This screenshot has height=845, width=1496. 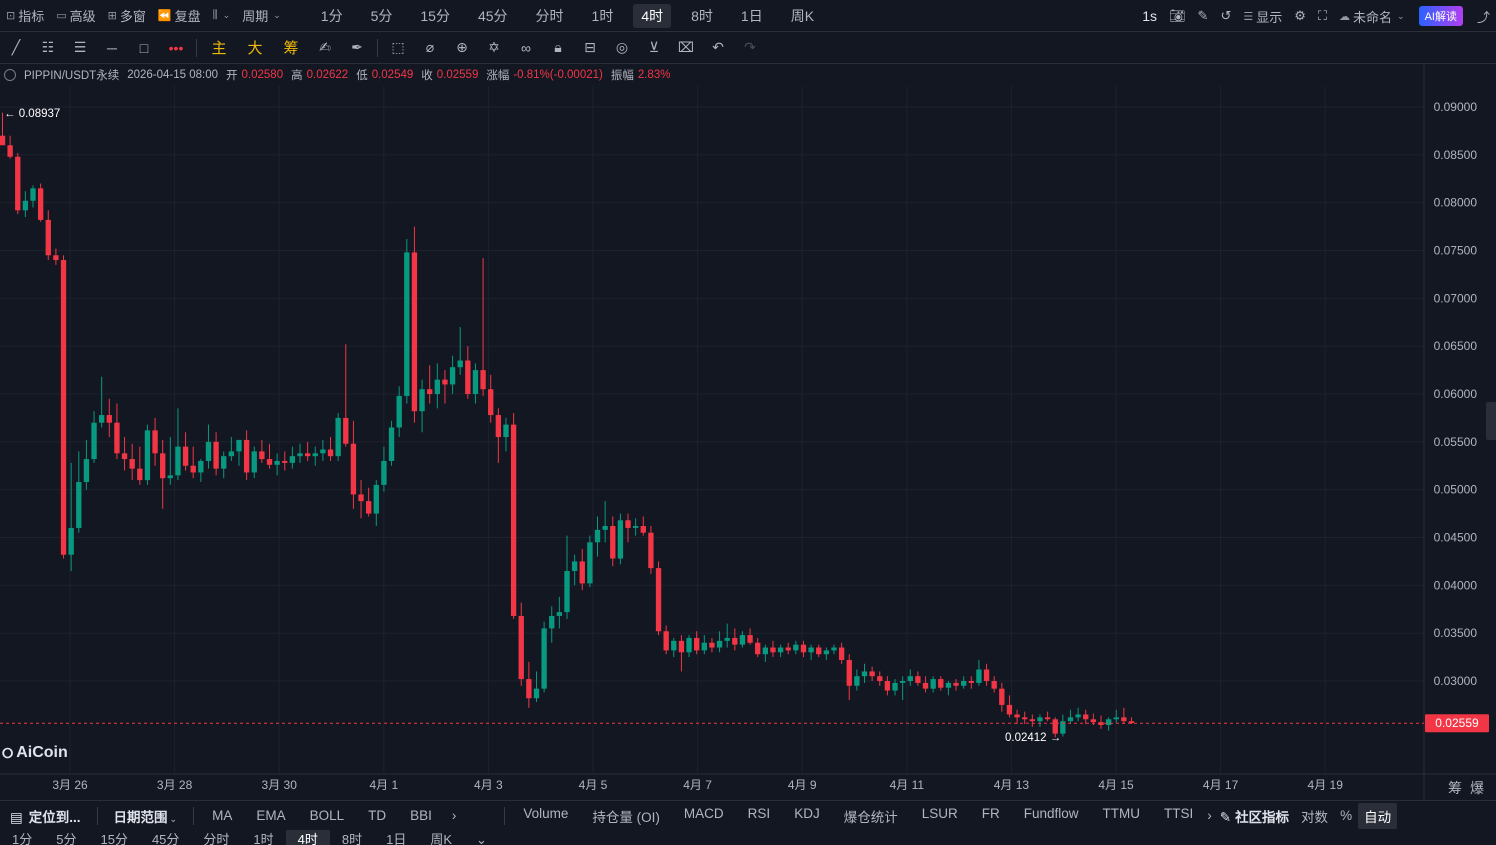 What do you see at coordinates (114, 838) in the screenshot?
I see `period-strip-item-2: 15分` at bounding box center [114, 838].